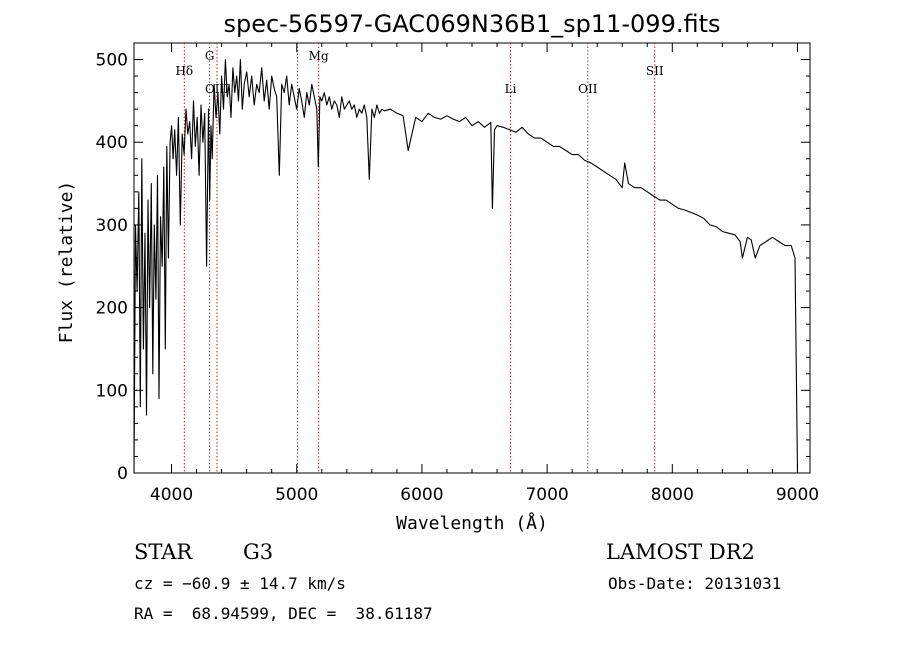 The height and width of the screenshot is (649, 900). What do you see at coordinates (217, 89) in the screenshot?
I see `line-marker-label: OIII` at bounding box center [217, 89].